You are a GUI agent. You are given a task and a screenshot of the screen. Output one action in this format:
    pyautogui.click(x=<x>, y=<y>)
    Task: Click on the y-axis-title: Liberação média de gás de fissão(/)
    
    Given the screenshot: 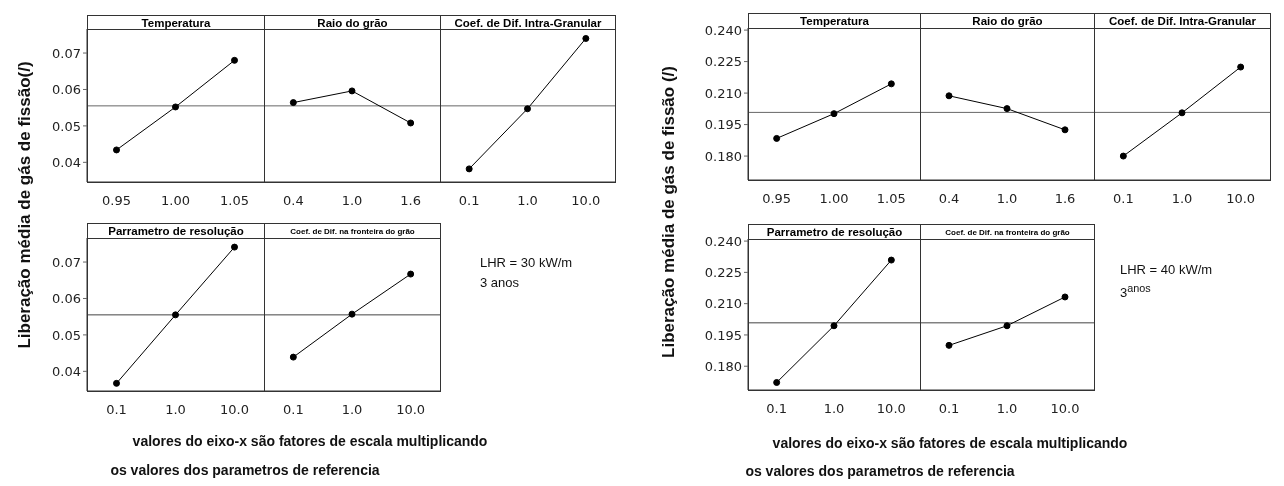 What is the action you would take?
    pyautogui.click(x=25, y=205)
    